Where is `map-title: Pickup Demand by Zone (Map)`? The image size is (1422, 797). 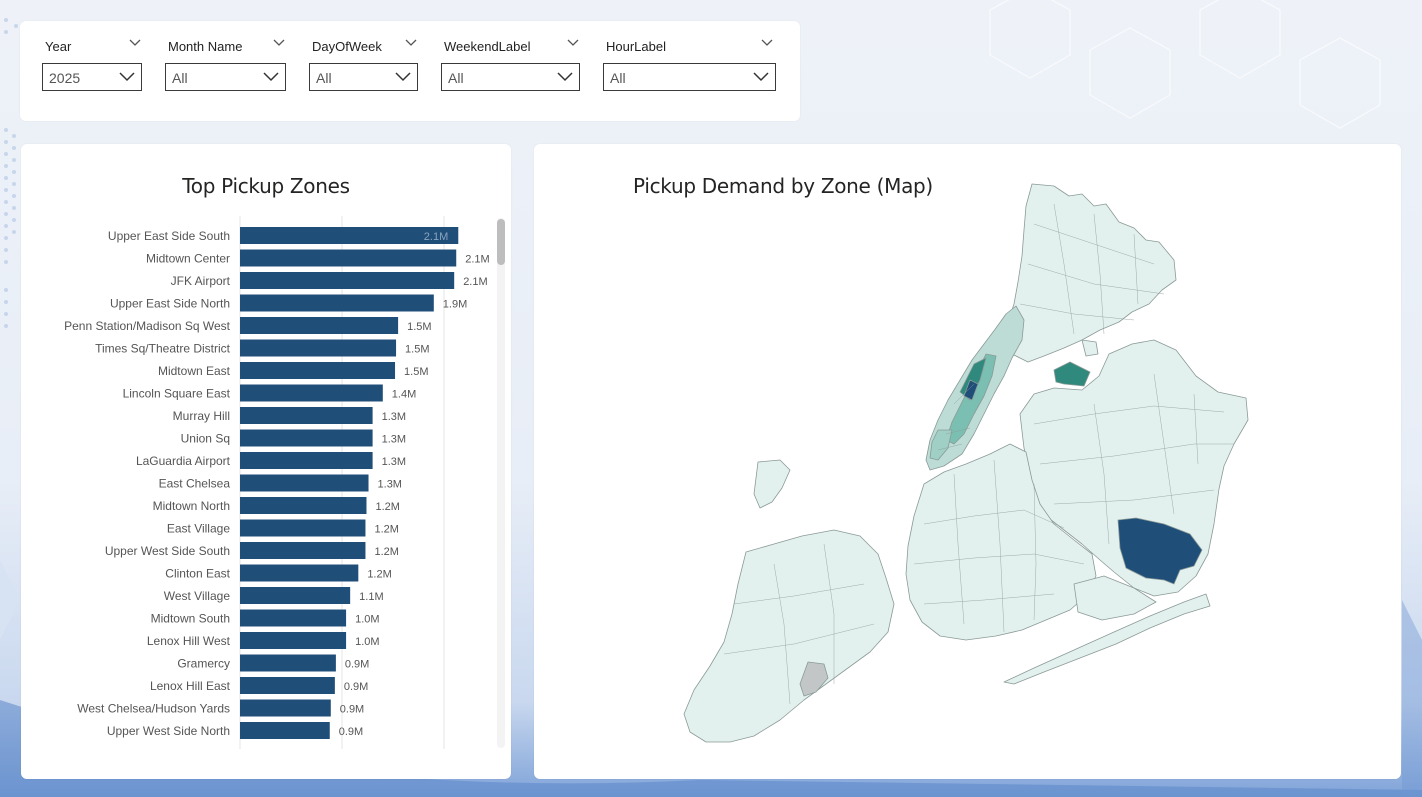 map-title: Pickup Demand by Zone (Map) is located at coordinates (783, 186).